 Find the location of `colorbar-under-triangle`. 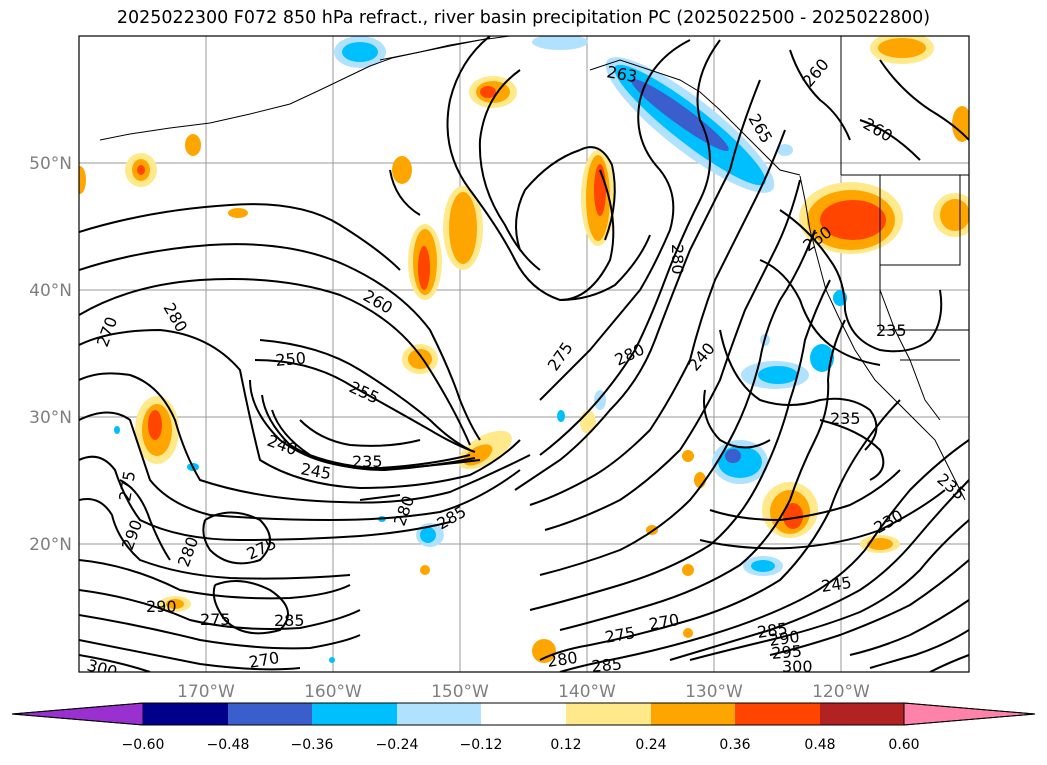

colorbar-under-triangle is located at coordinates (77, 714).